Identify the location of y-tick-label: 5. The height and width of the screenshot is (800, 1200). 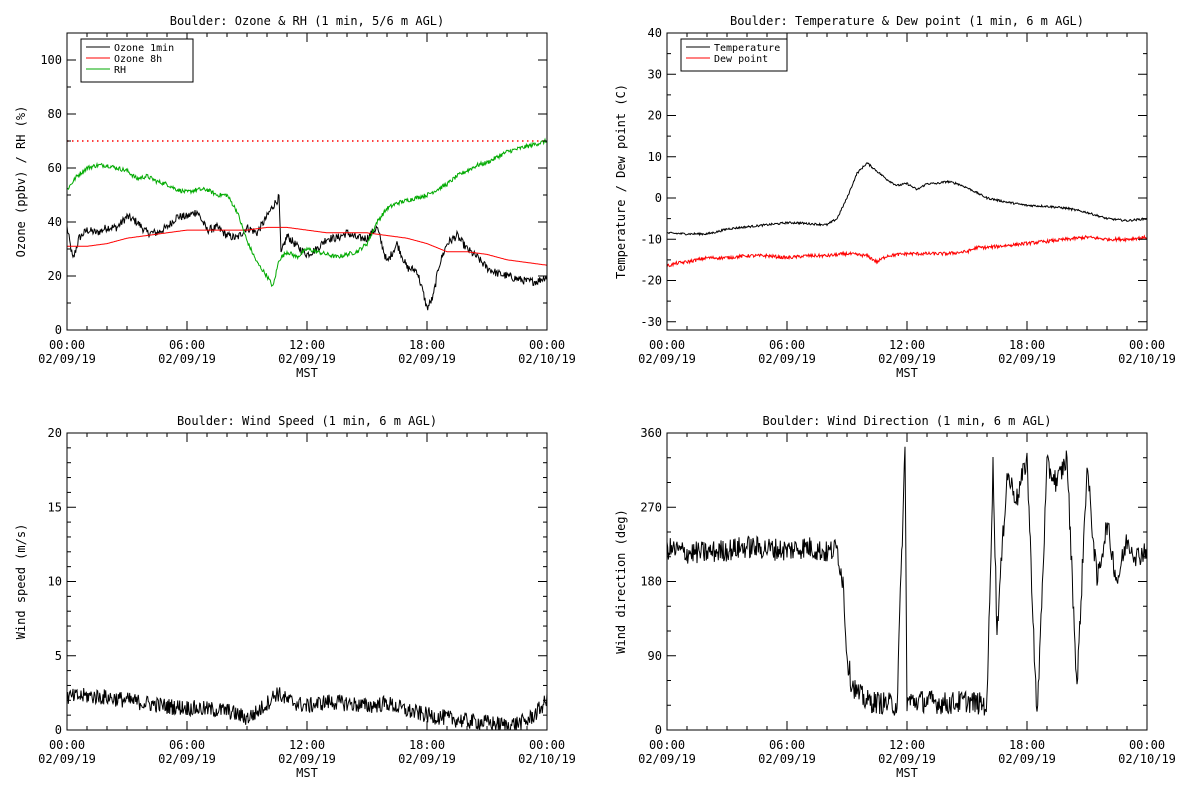
(58, 656).